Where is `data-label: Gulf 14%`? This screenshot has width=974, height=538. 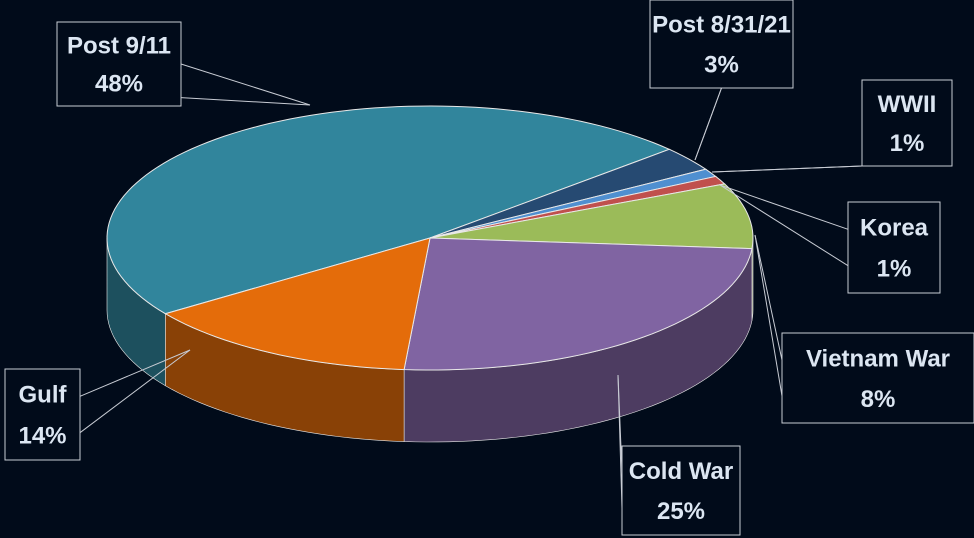 data-label: Gulf 14% is located at coordinates (97, 405).